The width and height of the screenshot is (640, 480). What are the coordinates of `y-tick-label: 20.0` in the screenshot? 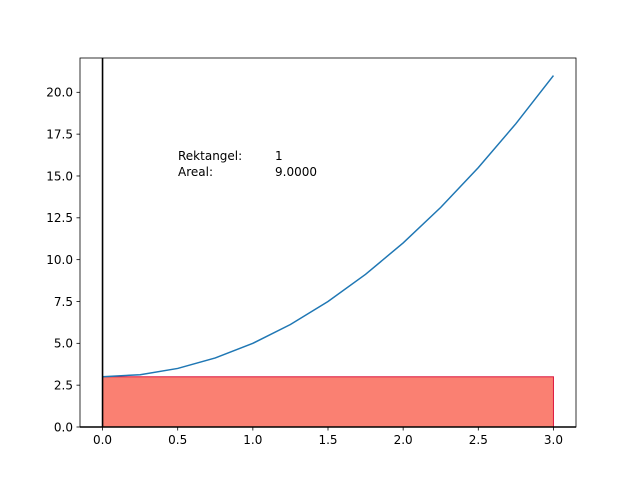 It's located at (59, 93).